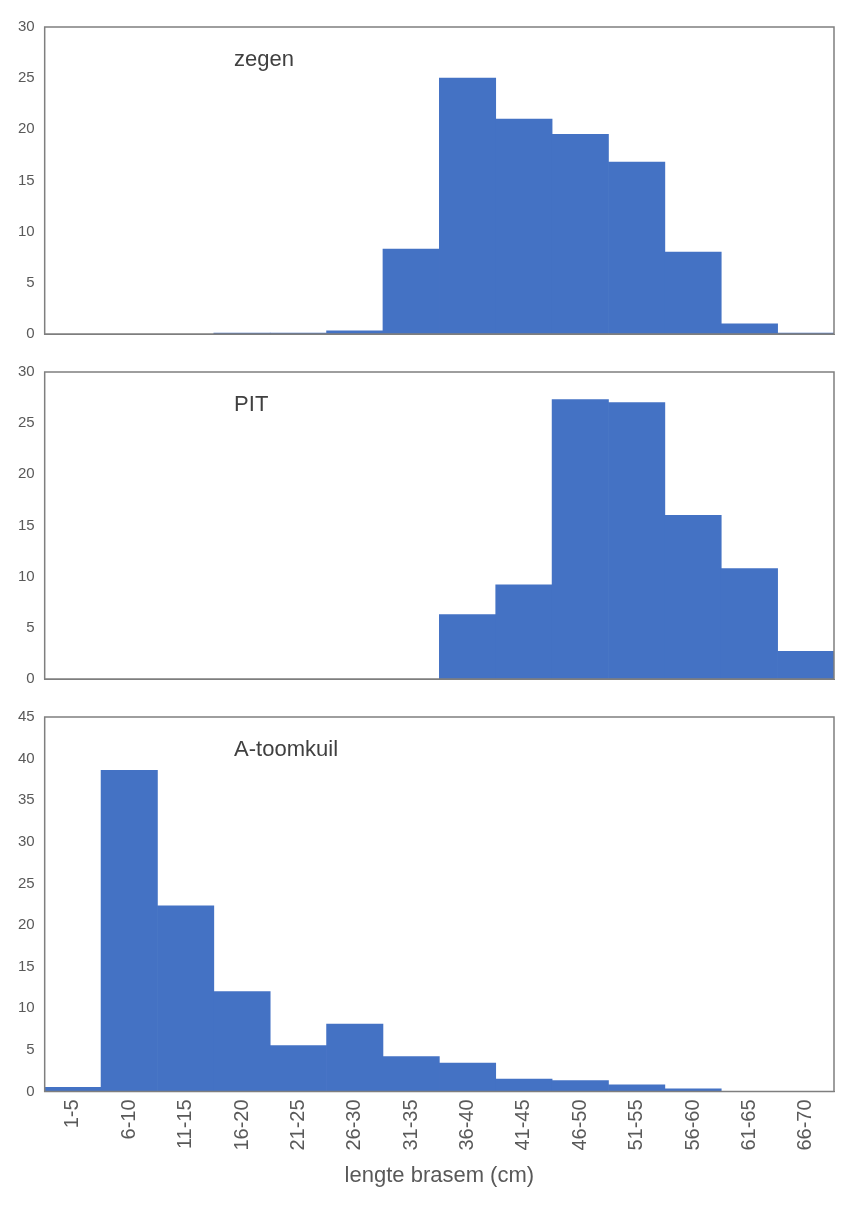  I want to click on text: zegen, so click(264, 59).